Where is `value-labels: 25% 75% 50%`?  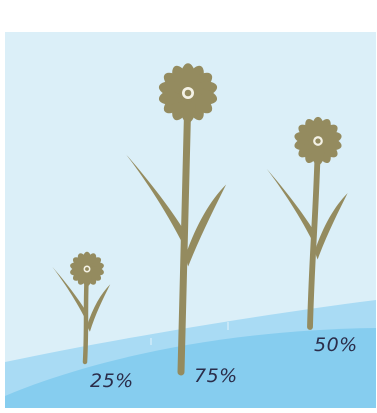 value-labels: 25% 75% 50% is located at coordinates (224, 363).